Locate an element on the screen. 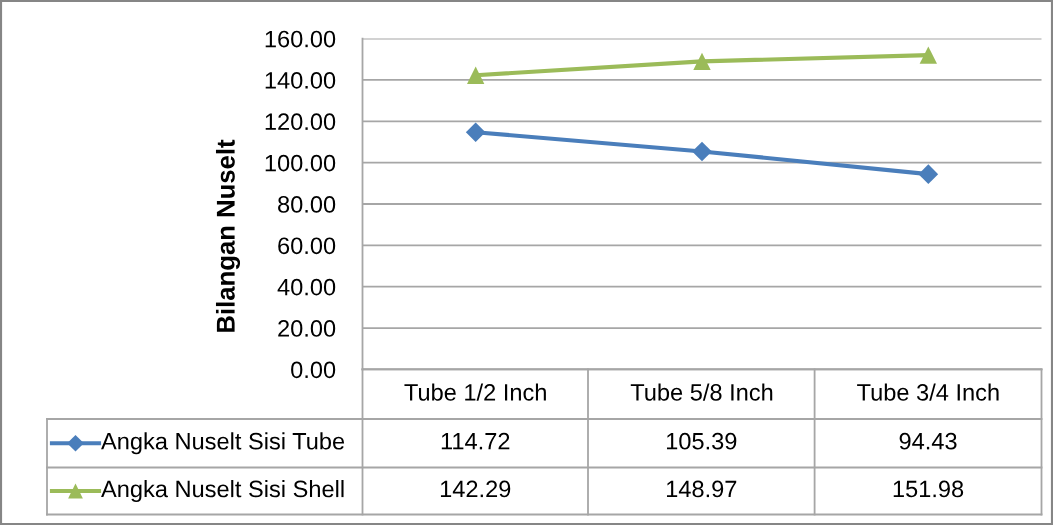  data-label: 142.29 is located at coordinates (475, 489).